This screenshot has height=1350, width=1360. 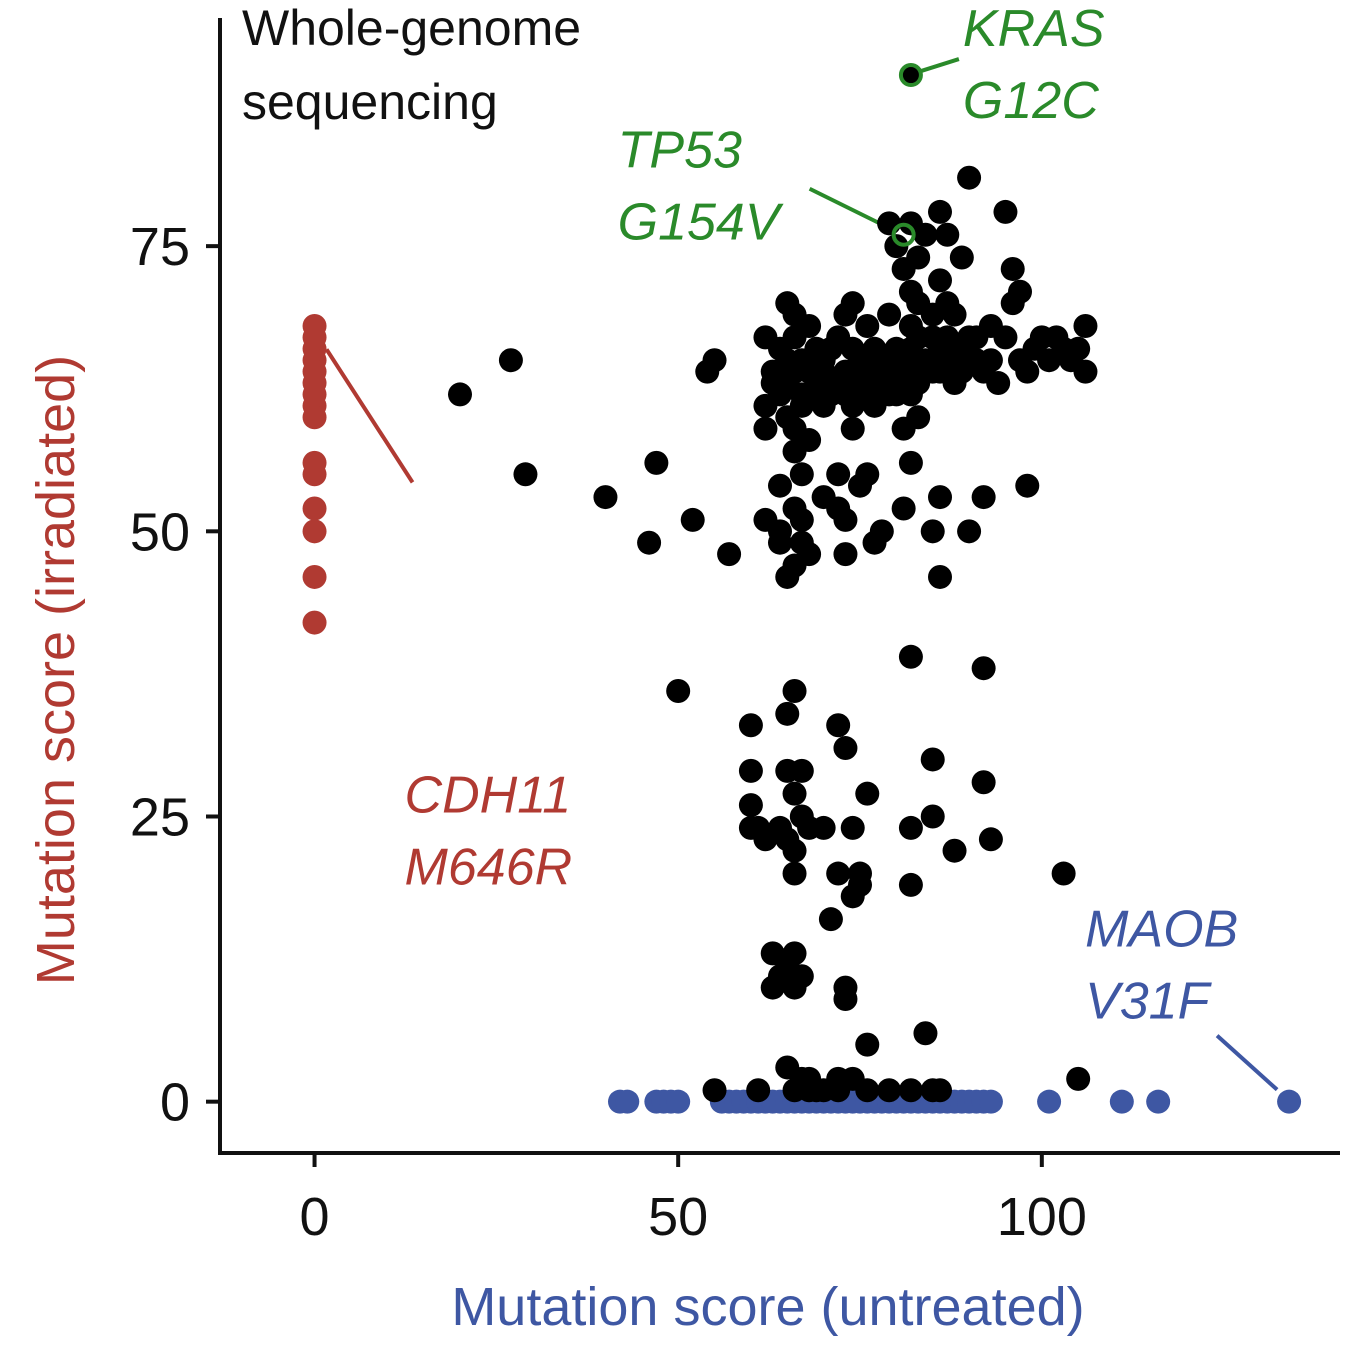 What do you see at coordinates (489, 867) in the screenshot?
I see `annotation-variant: M646R` at bounding box center [489, 867].